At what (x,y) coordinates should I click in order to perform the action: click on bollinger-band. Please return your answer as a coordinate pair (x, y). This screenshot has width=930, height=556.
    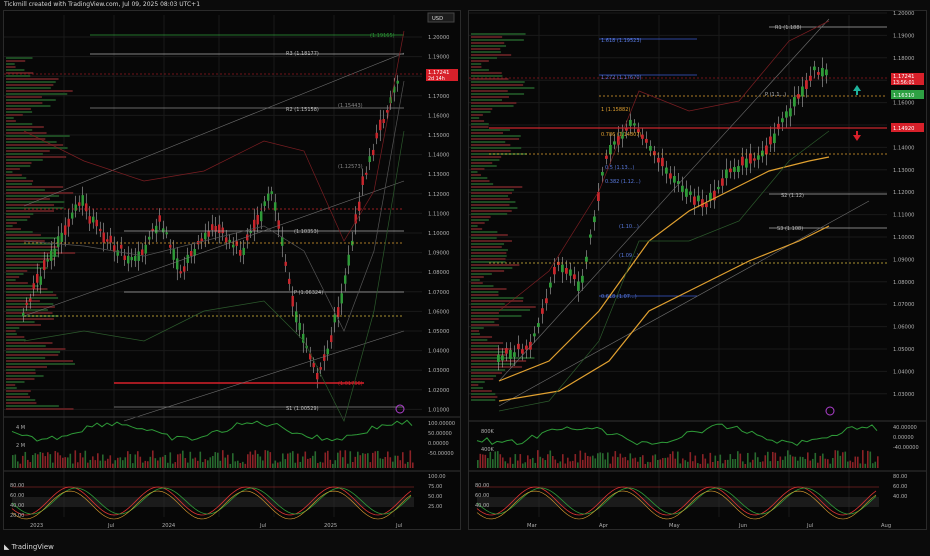
    Looking at the image, I should click on (664, 313).